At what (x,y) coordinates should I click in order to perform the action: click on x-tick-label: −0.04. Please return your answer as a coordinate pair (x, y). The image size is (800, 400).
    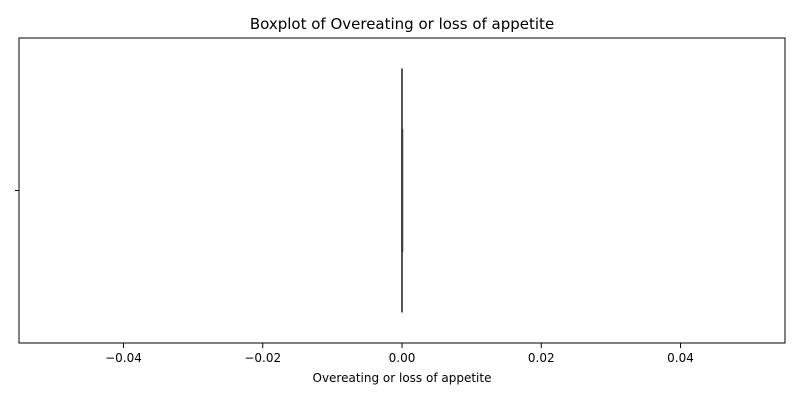
    Looking at the image, I should click on (123, 358).